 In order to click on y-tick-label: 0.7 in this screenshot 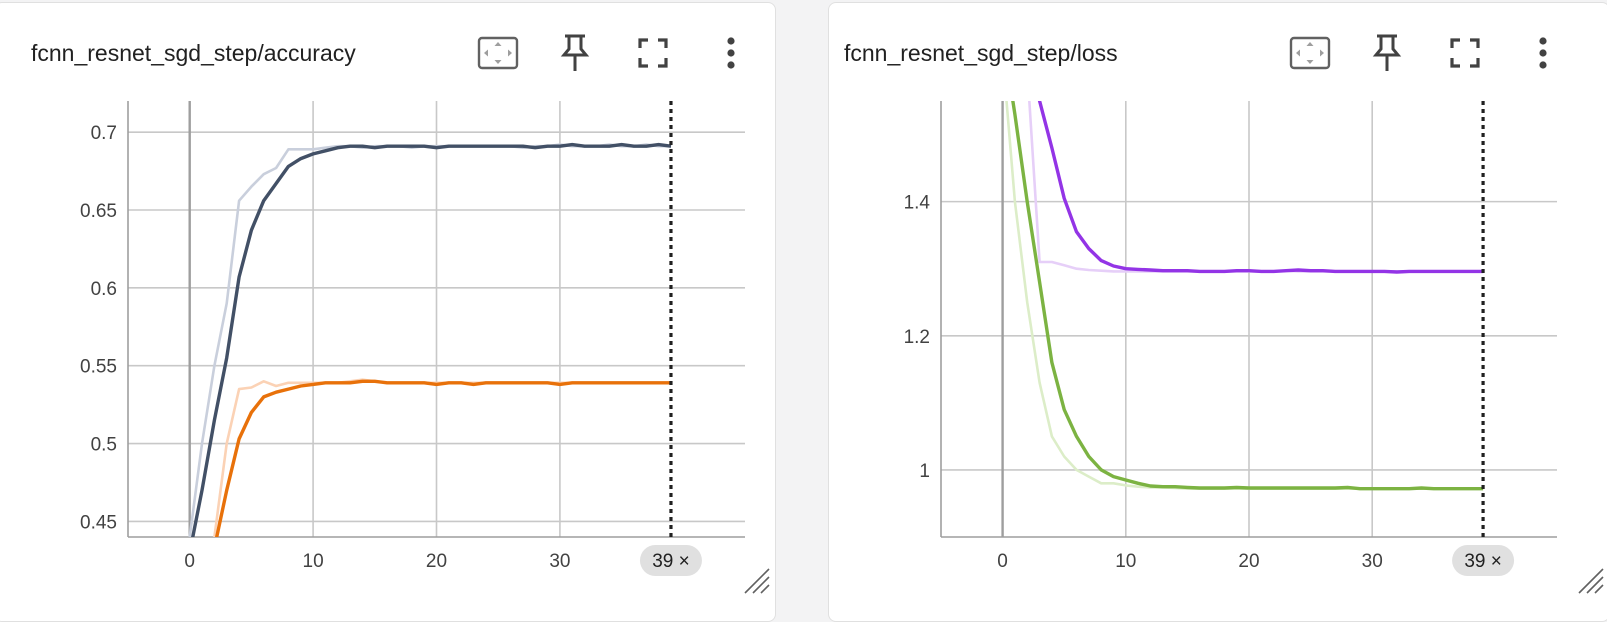, I will do `click(104, 133)`.